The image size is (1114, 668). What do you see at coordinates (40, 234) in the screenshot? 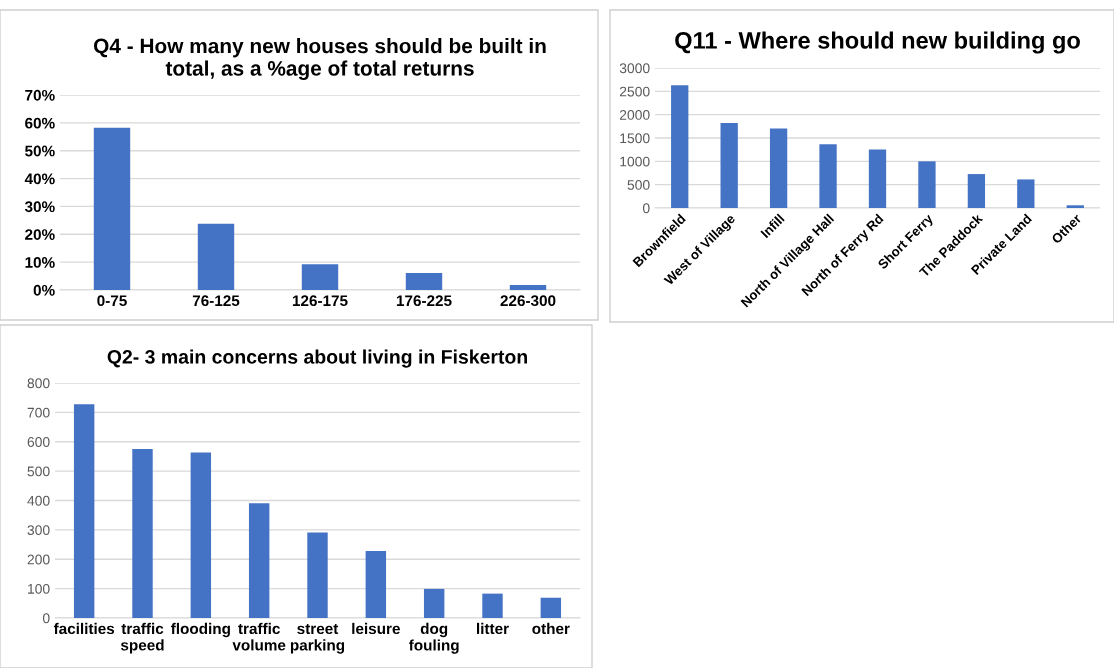
I see `y-tick-label: 20%` at bounding box center [40, 234].